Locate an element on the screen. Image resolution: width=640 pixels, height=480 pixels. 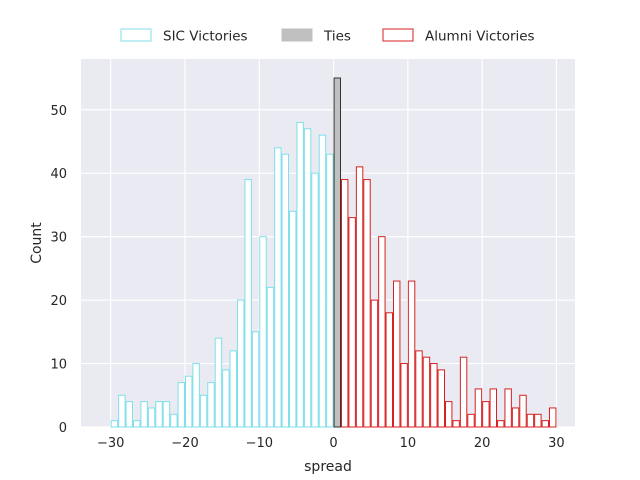
x-tick-label: 0 is located at coordinates (333, 443).